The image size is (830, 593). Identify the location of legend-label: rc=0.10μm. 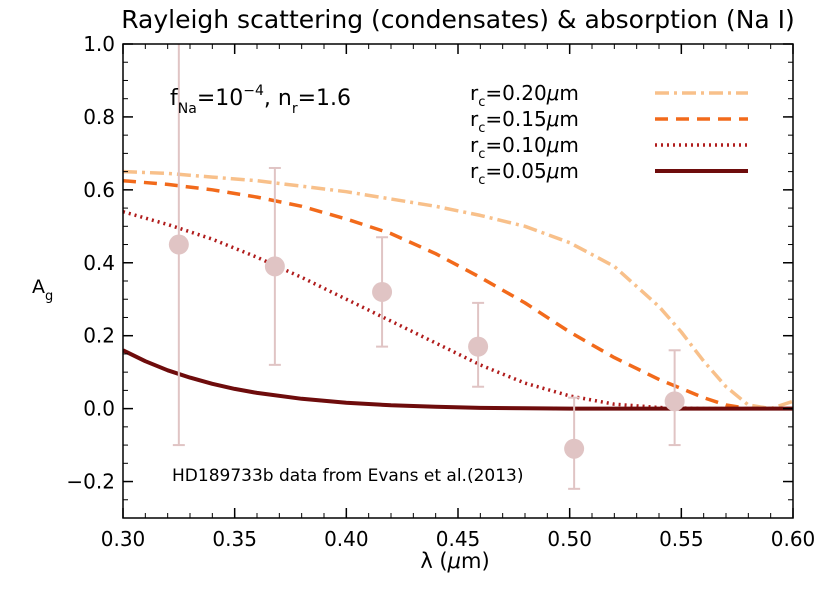
(524, 147).